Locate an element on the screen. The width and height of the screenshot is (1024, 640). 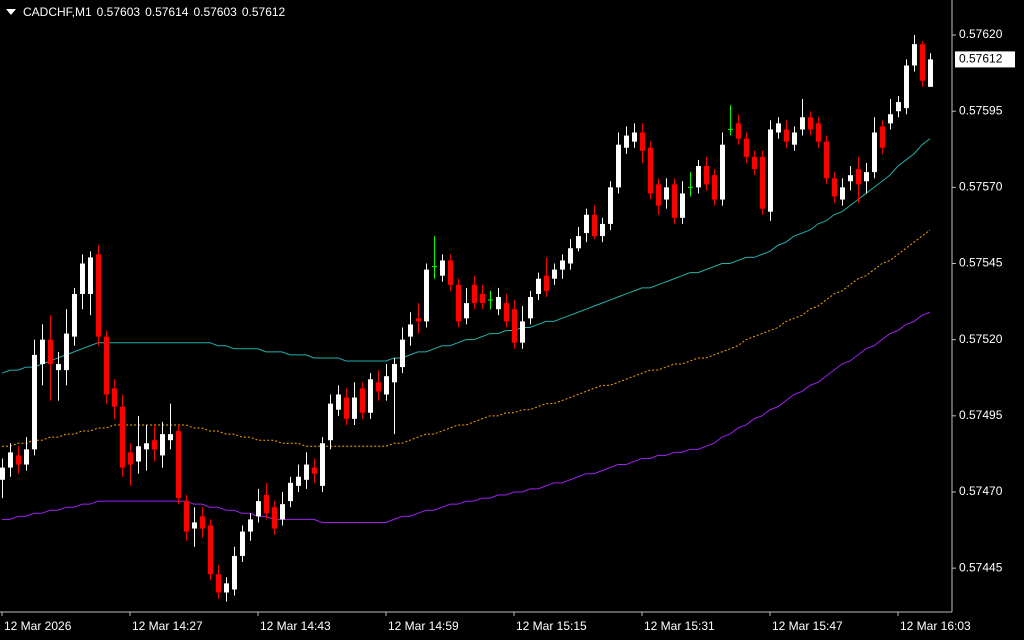
y-tick-label: 0.57545 is located at coordinates (981, 263).